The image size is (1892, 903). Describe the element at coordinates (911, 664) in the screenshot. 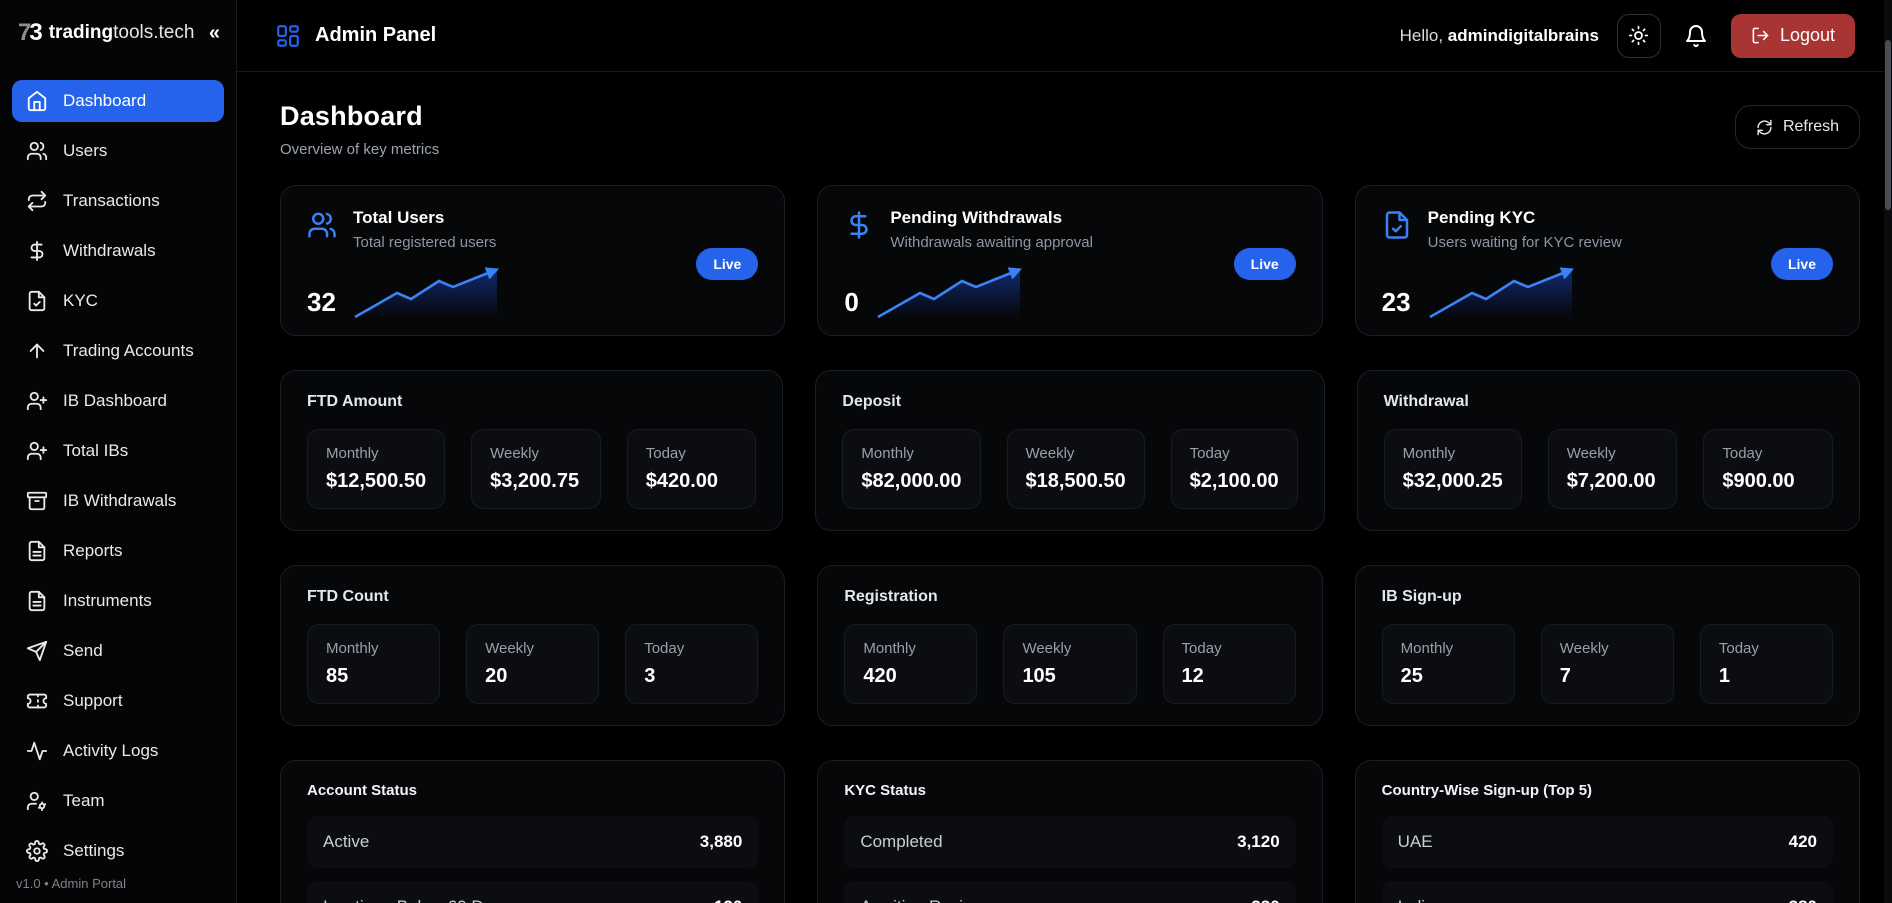

I see `metric-tile: Monthly 420` at that location.